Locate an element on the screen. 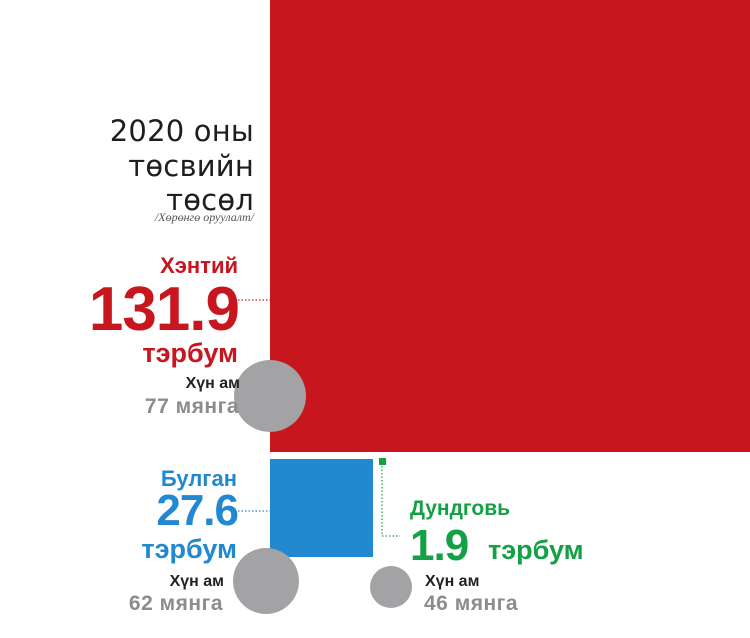  square-bulgan is located at coordinates (322, 508).